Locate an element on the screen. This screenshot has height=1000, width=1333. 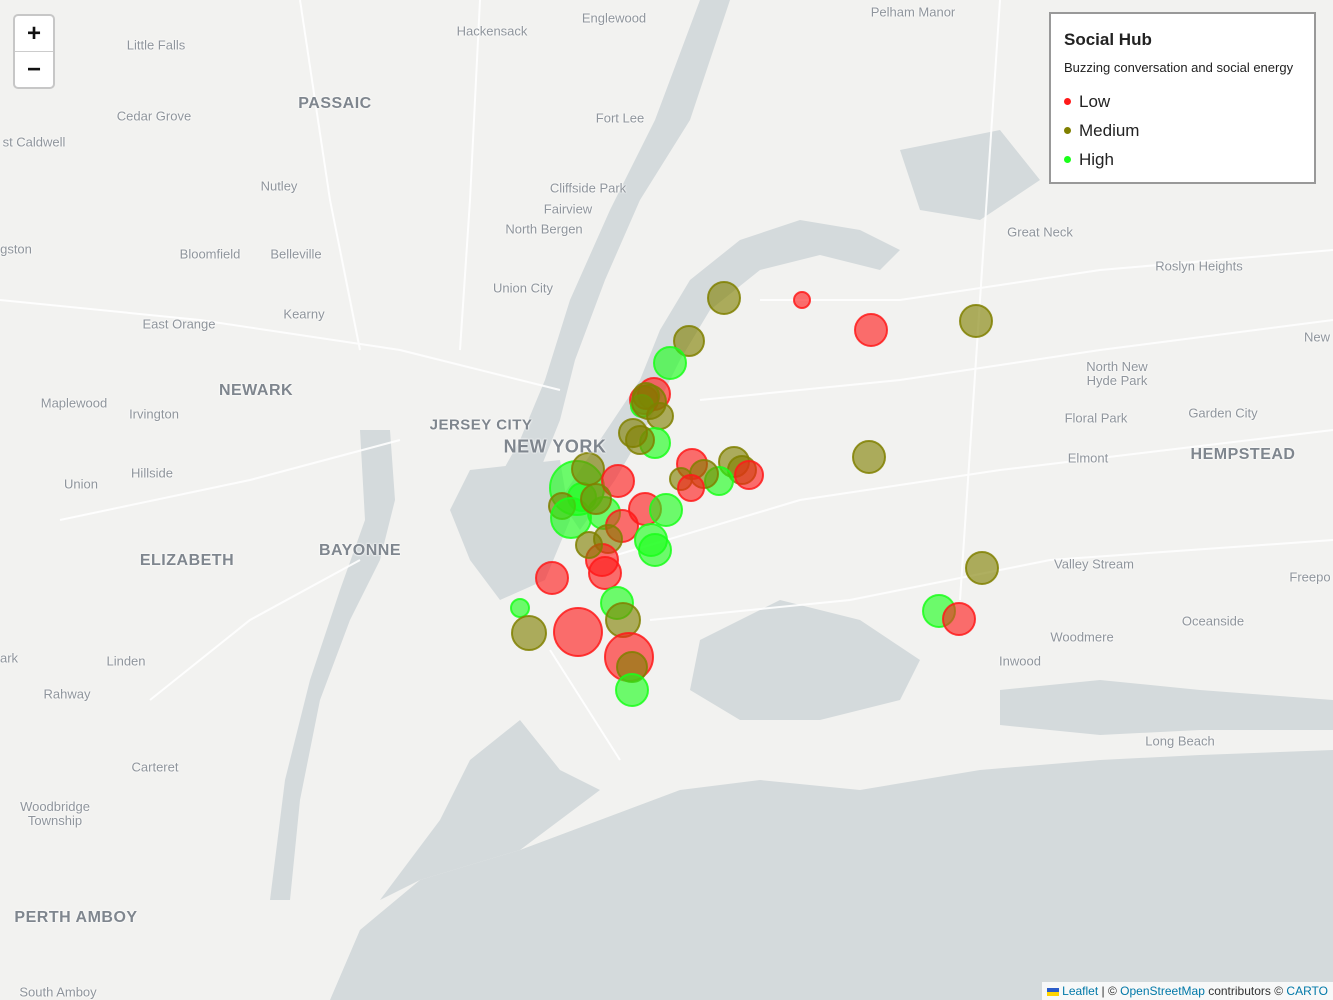
place-label: East Orange is located at coordinates (179, 324).